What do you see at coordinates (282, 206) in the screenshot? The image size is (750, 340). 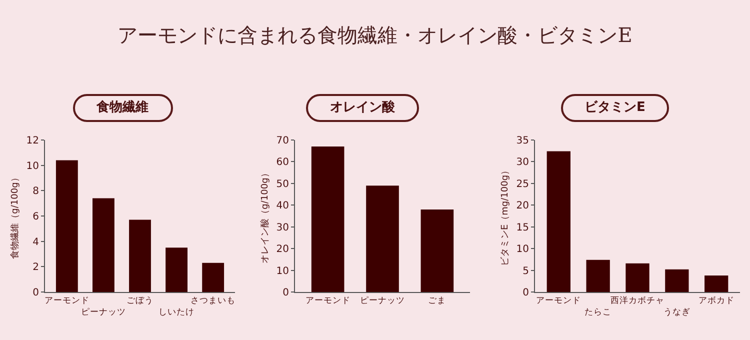 I see `y-tick-label: 40` at bounding box center [282, 206].